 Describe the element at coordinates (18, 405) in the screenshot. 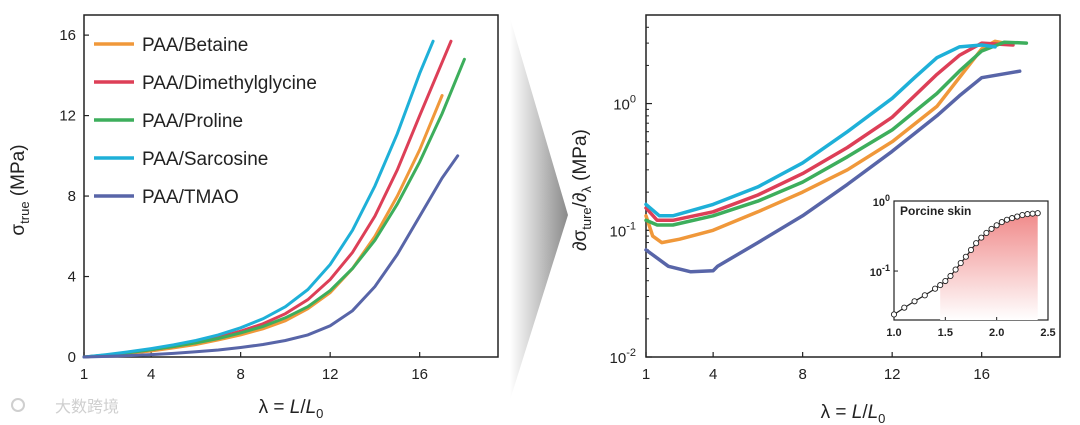

I see `watermark-icon` at that location.